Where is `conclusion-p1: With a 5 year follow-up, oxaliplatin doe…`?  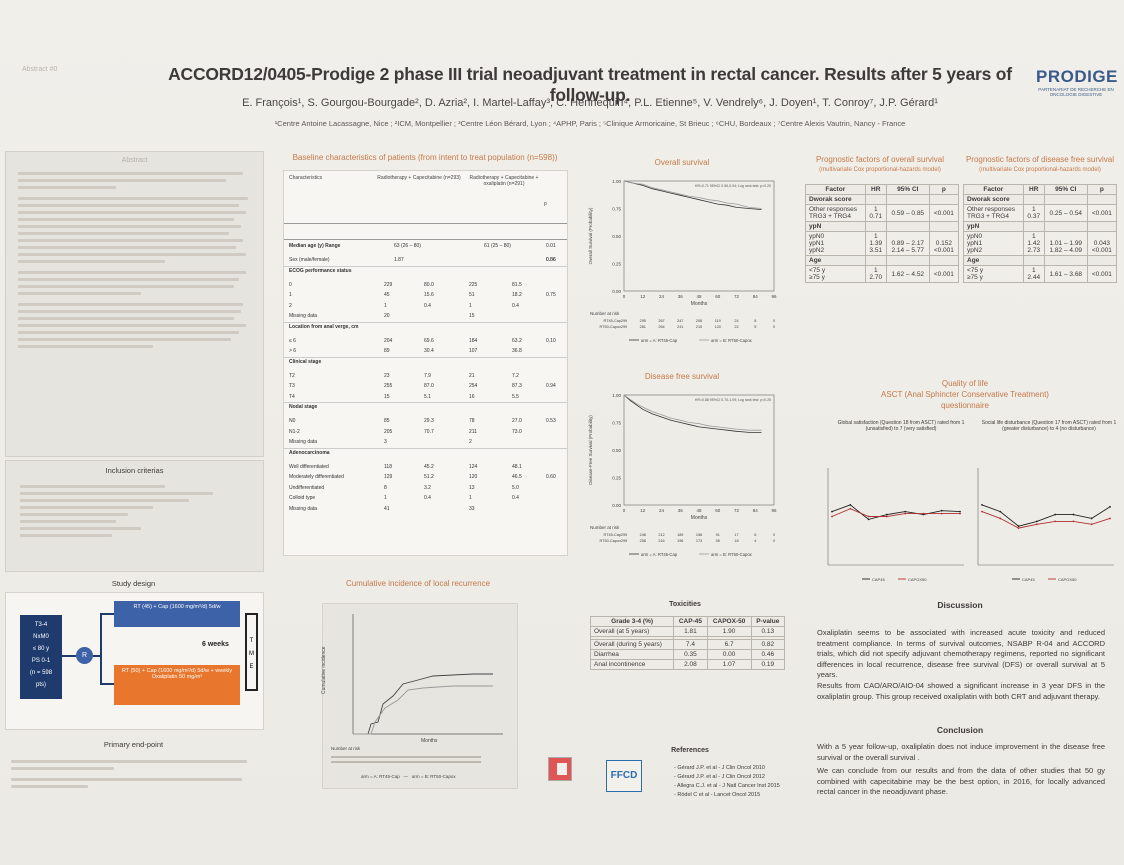
conclusion-p1: With a 5 year follow-up, oxaliplatin doe… is located at coordinates (961, 752).